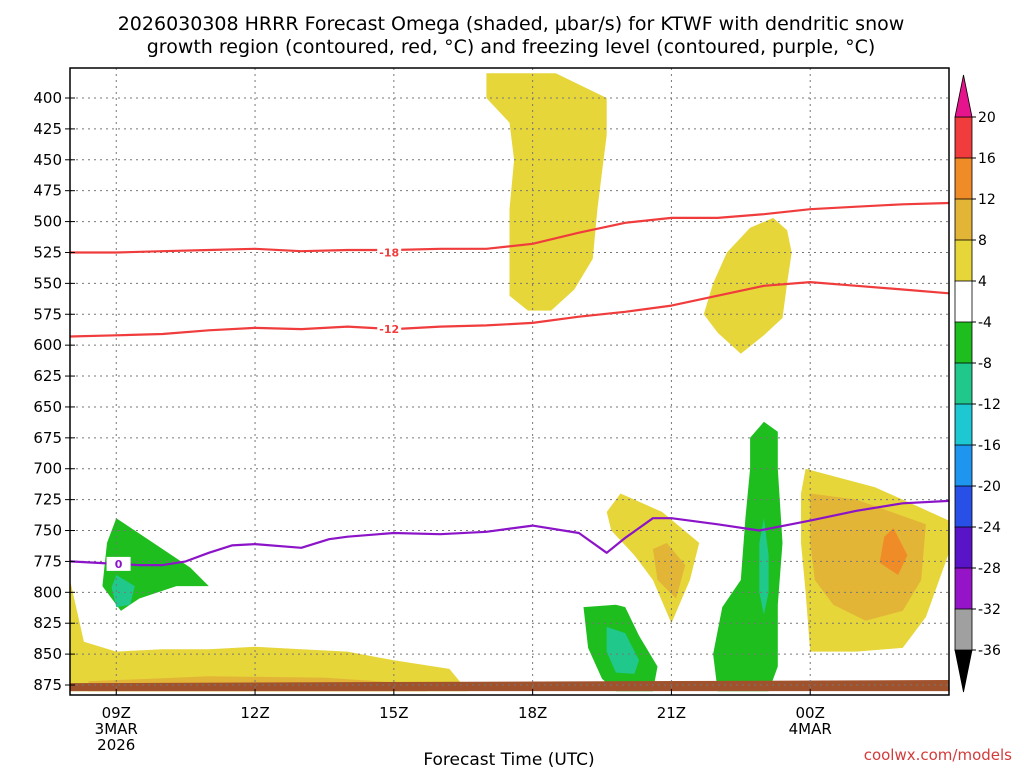  What do you see at coordinates (938, 755) in the screenshot?
I see `credit-text: coolwx.com/models` at bounding box center [938, 755].